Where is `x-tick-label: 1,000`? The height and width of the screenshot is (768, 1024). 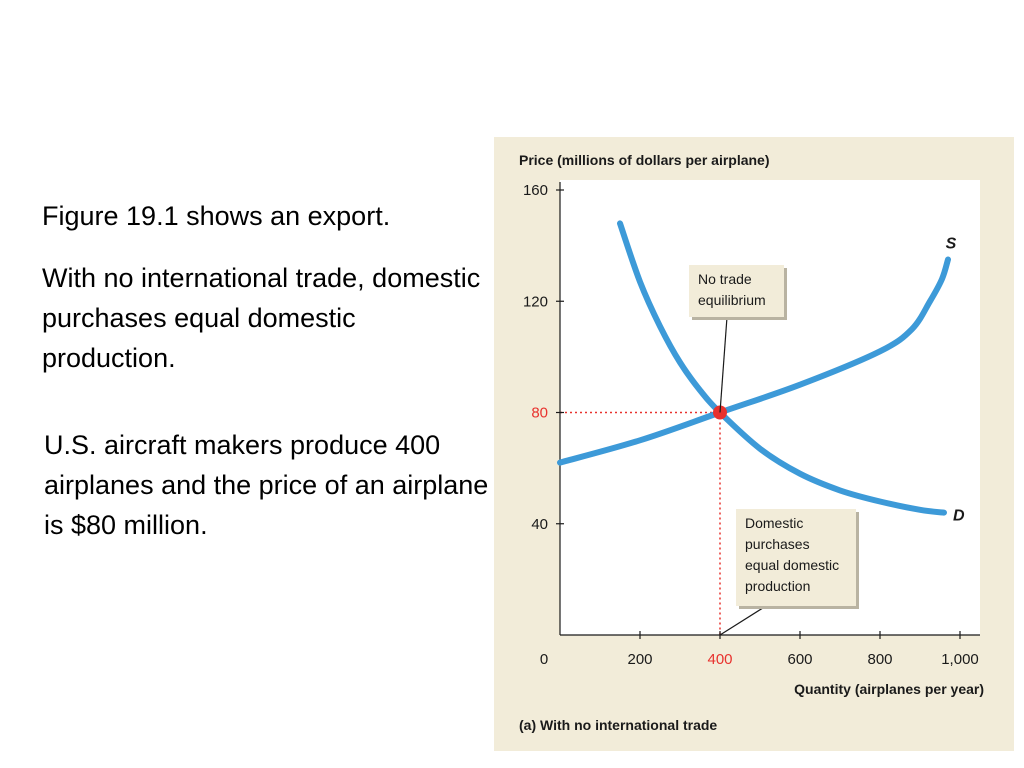 x-tick-label: 1,000 is located at coordinates (960, 659).